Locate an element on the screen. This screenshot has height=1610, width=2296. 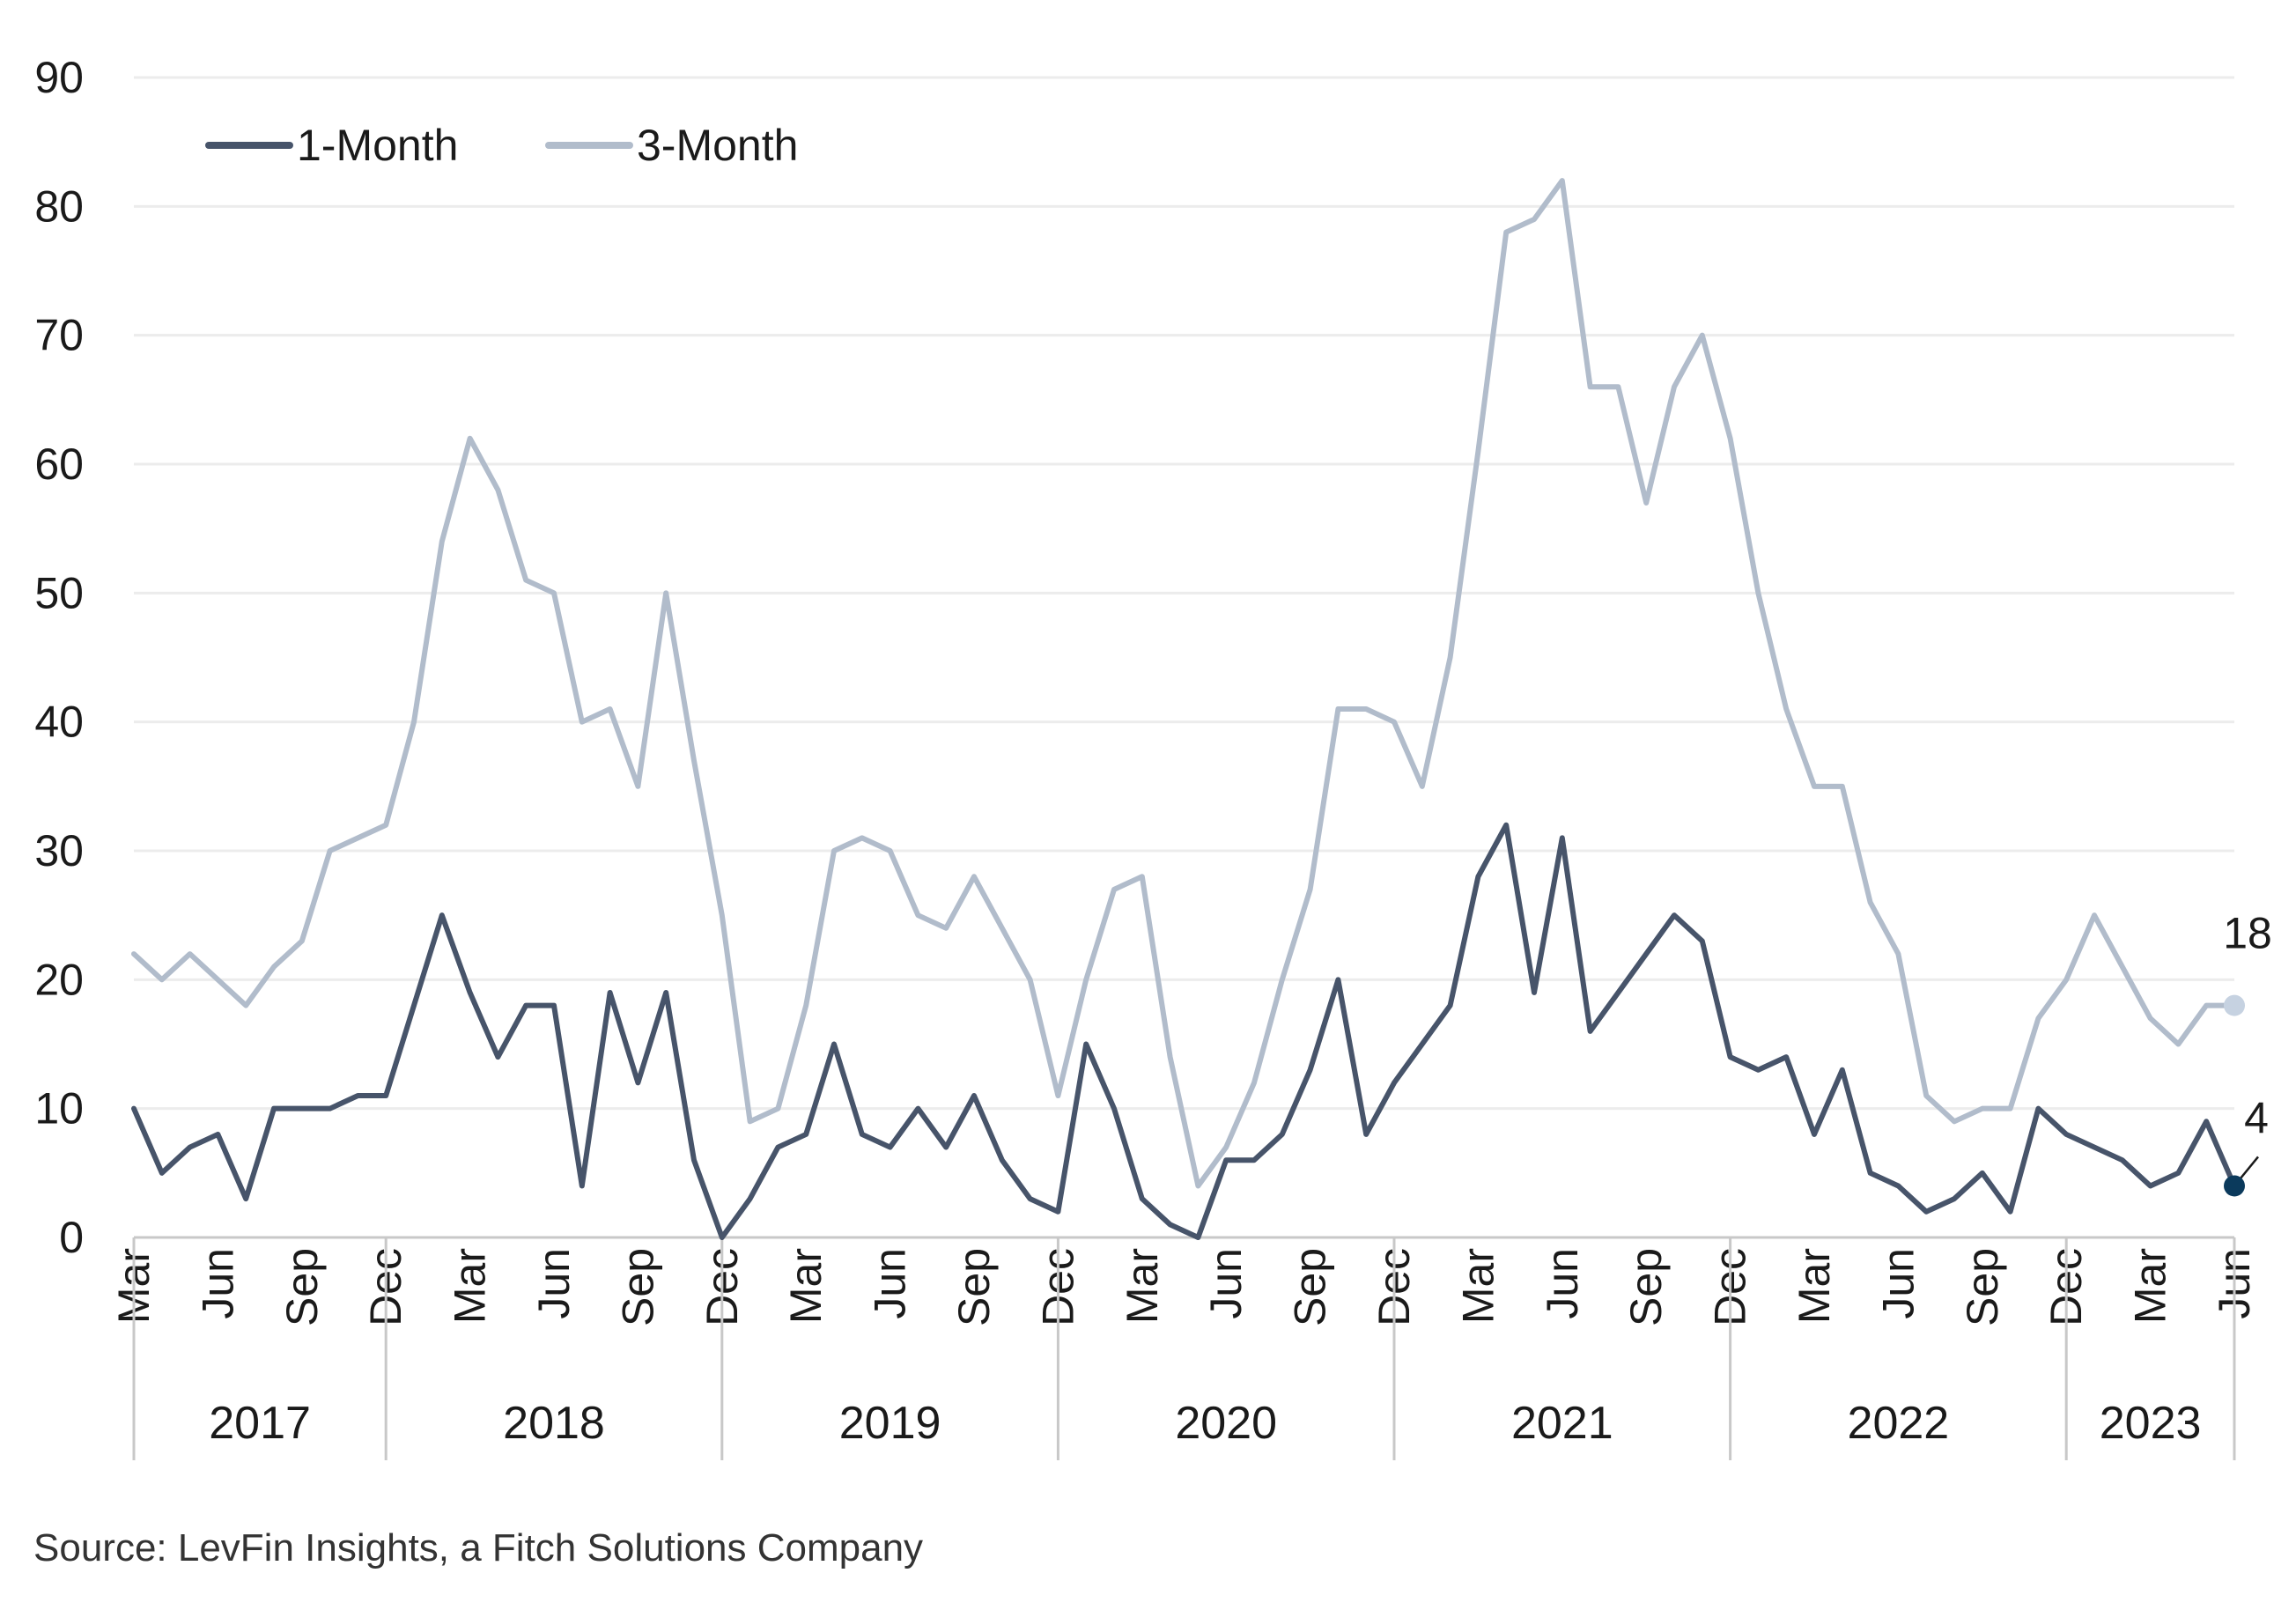
y-tick-label: 20 is located at coordinates (59, 980).